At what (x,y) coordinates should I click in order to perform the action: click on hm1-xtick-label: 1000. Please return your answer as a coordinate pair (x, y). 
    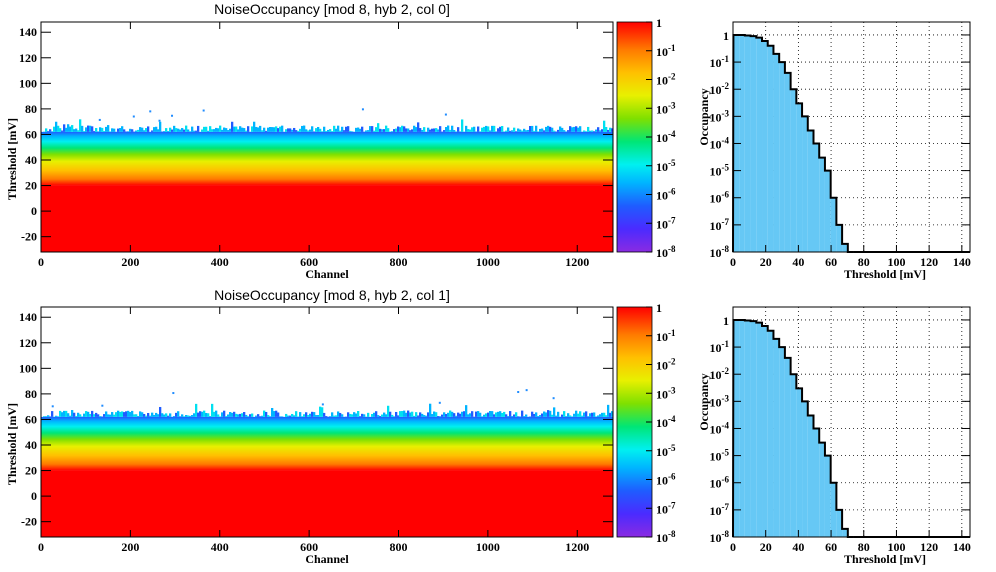
    Looking at the image, I should click on (488, 547).